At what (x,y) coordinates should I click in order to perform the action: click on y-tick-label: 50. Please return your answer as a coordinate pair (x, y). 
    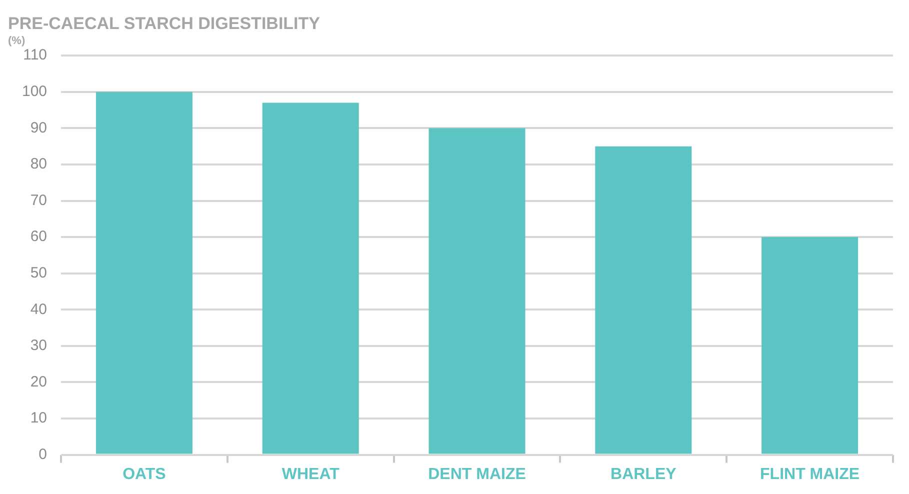
    Looking at the image, I should click on (39, 273).